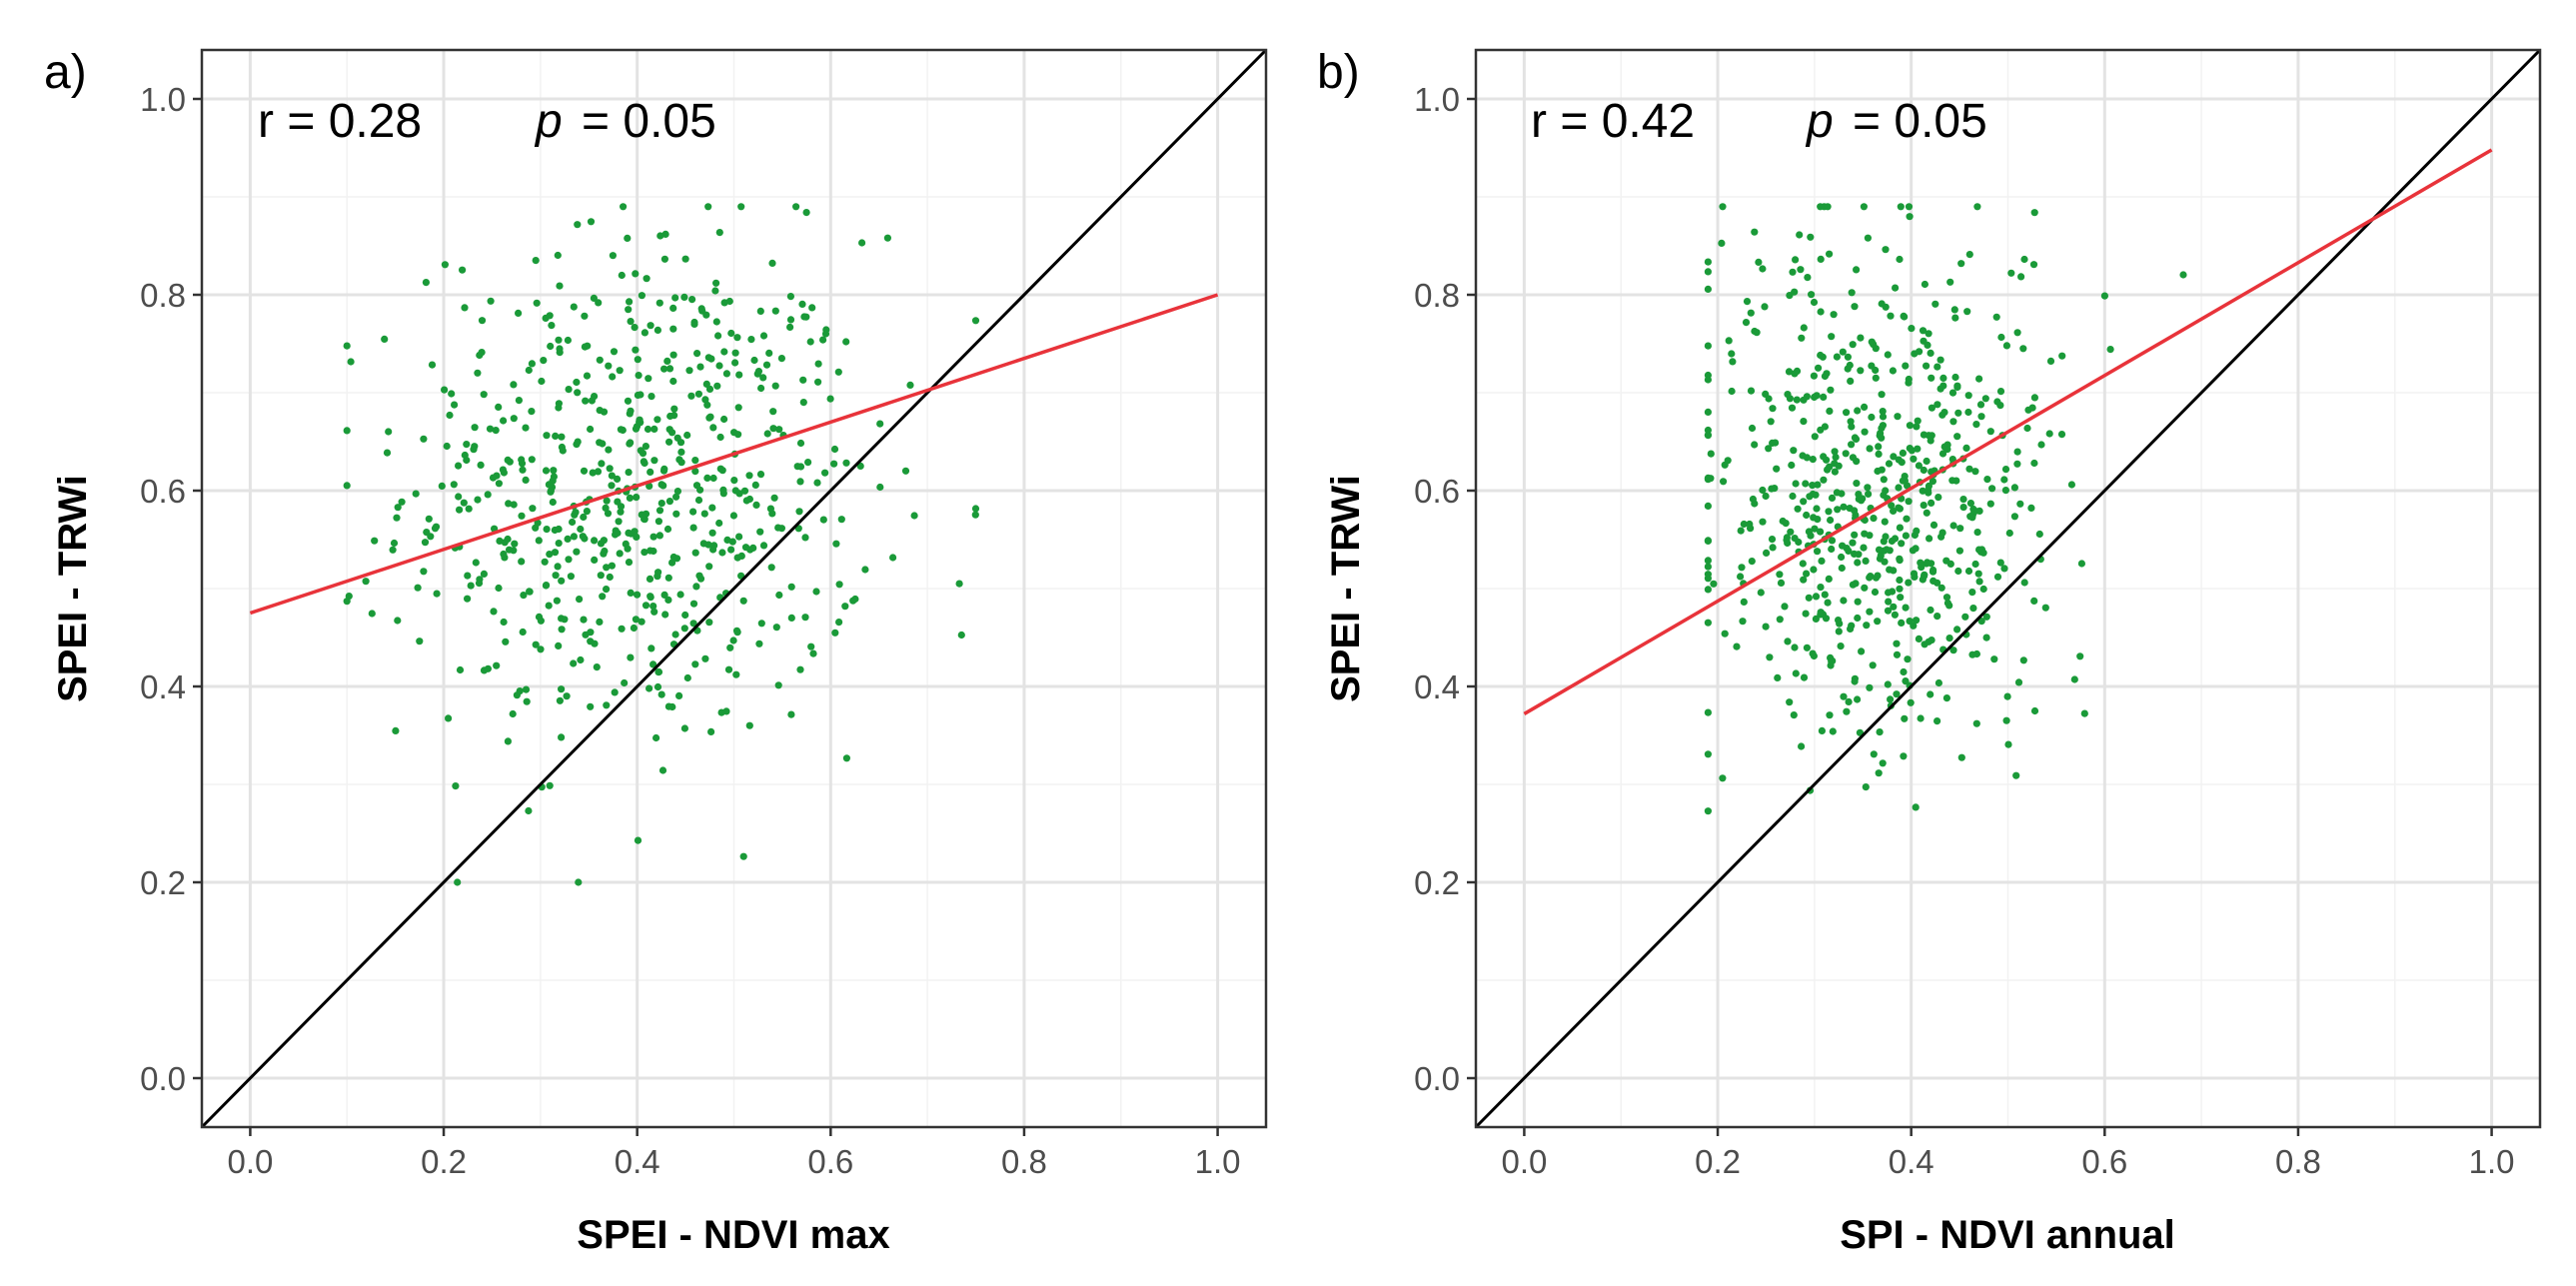 The width and height of the screenshot is (2576, 1286). I want to click on x-tick-label: 0.0, so click(1524, 1161).